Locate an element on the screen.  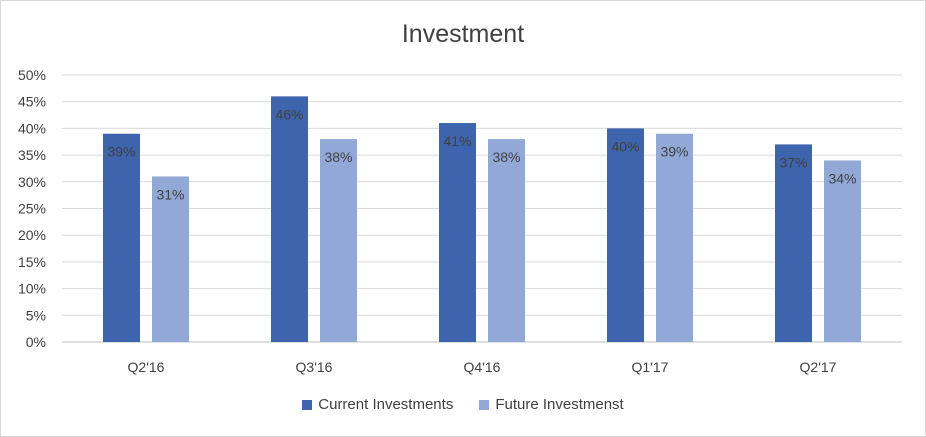
x-tick-label: Q2'17 is located at coordinates (818, 367).